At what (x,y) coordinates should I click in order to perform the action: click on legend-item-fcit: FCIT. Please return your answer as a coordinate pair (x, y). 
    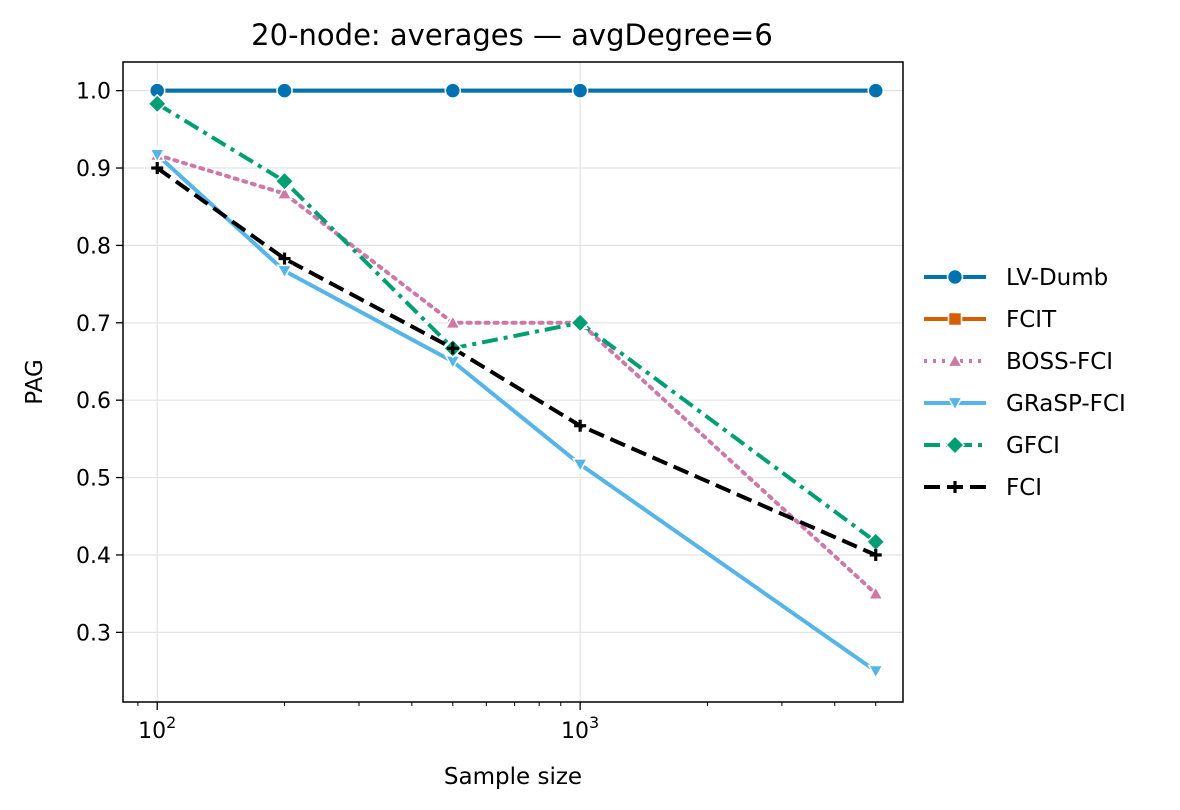
    Looking at the image, I should click on (990, 320).